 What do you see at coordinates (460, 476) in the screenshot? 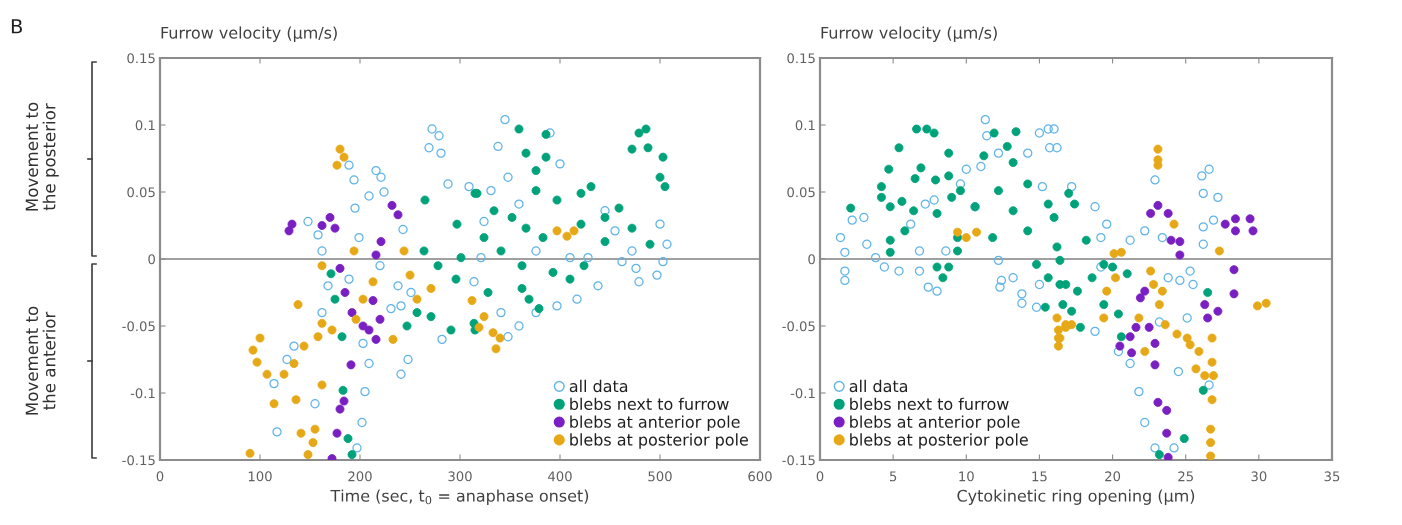
I see `x-tick-label: 300` at bounding box center [460, 476].